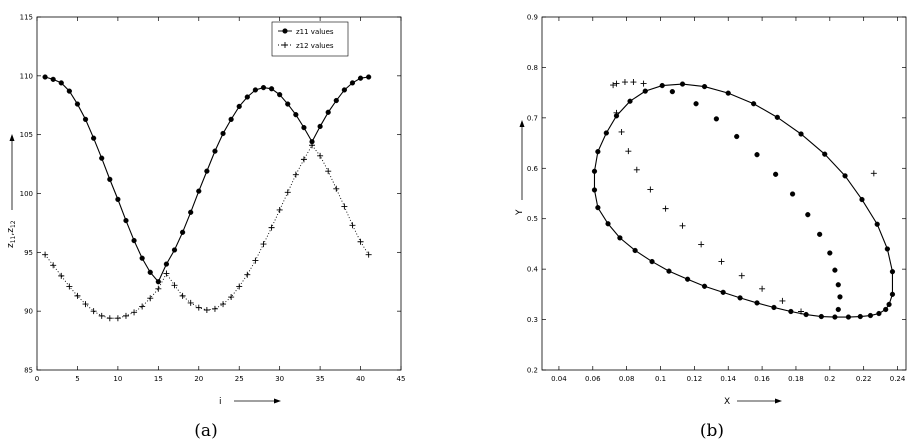 The width and height of the screenshot is (913, 442). What do you see at coordinates (320, 379) in the screenshot?
I see `x-tick-label: 35` at bounding box center [320, 379].